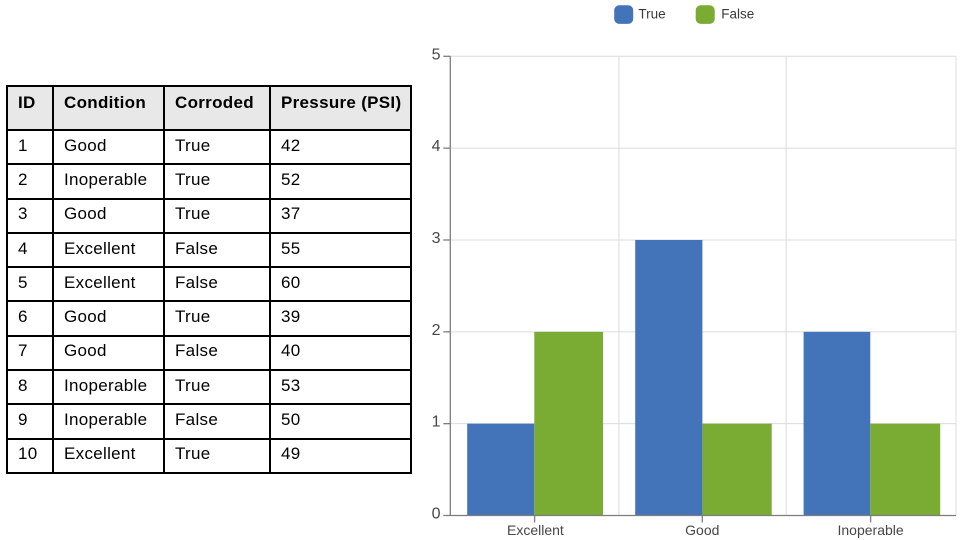 This screenshot has width=967, height=540. I want to click on svg-text: 0, so click(436, 514).